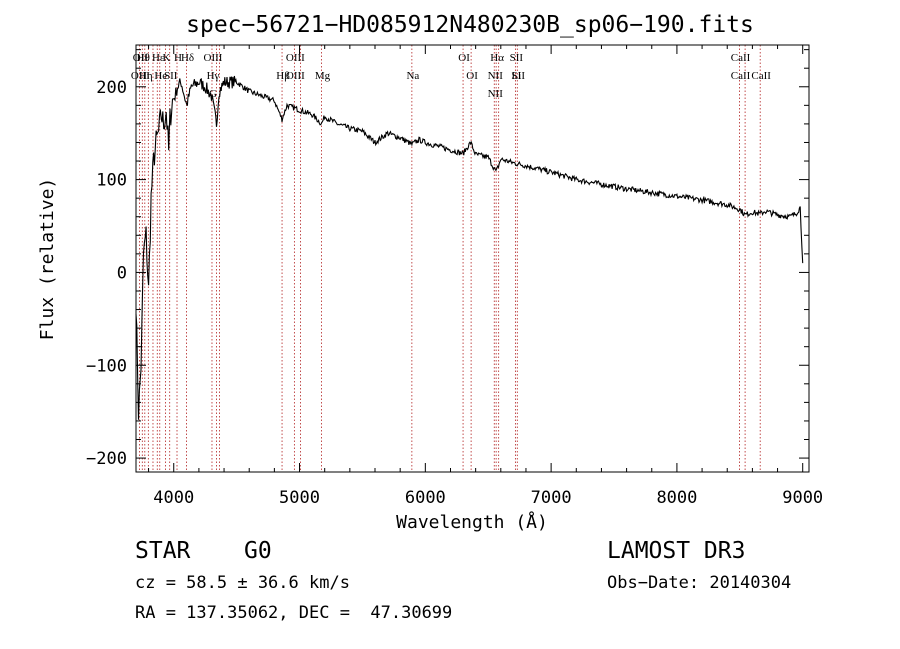 The width and height of the screenshot is (900, 649). I want to click on sky-coordinates: RA = 137.35062, DEC = 47.30699, so click(294, 613).